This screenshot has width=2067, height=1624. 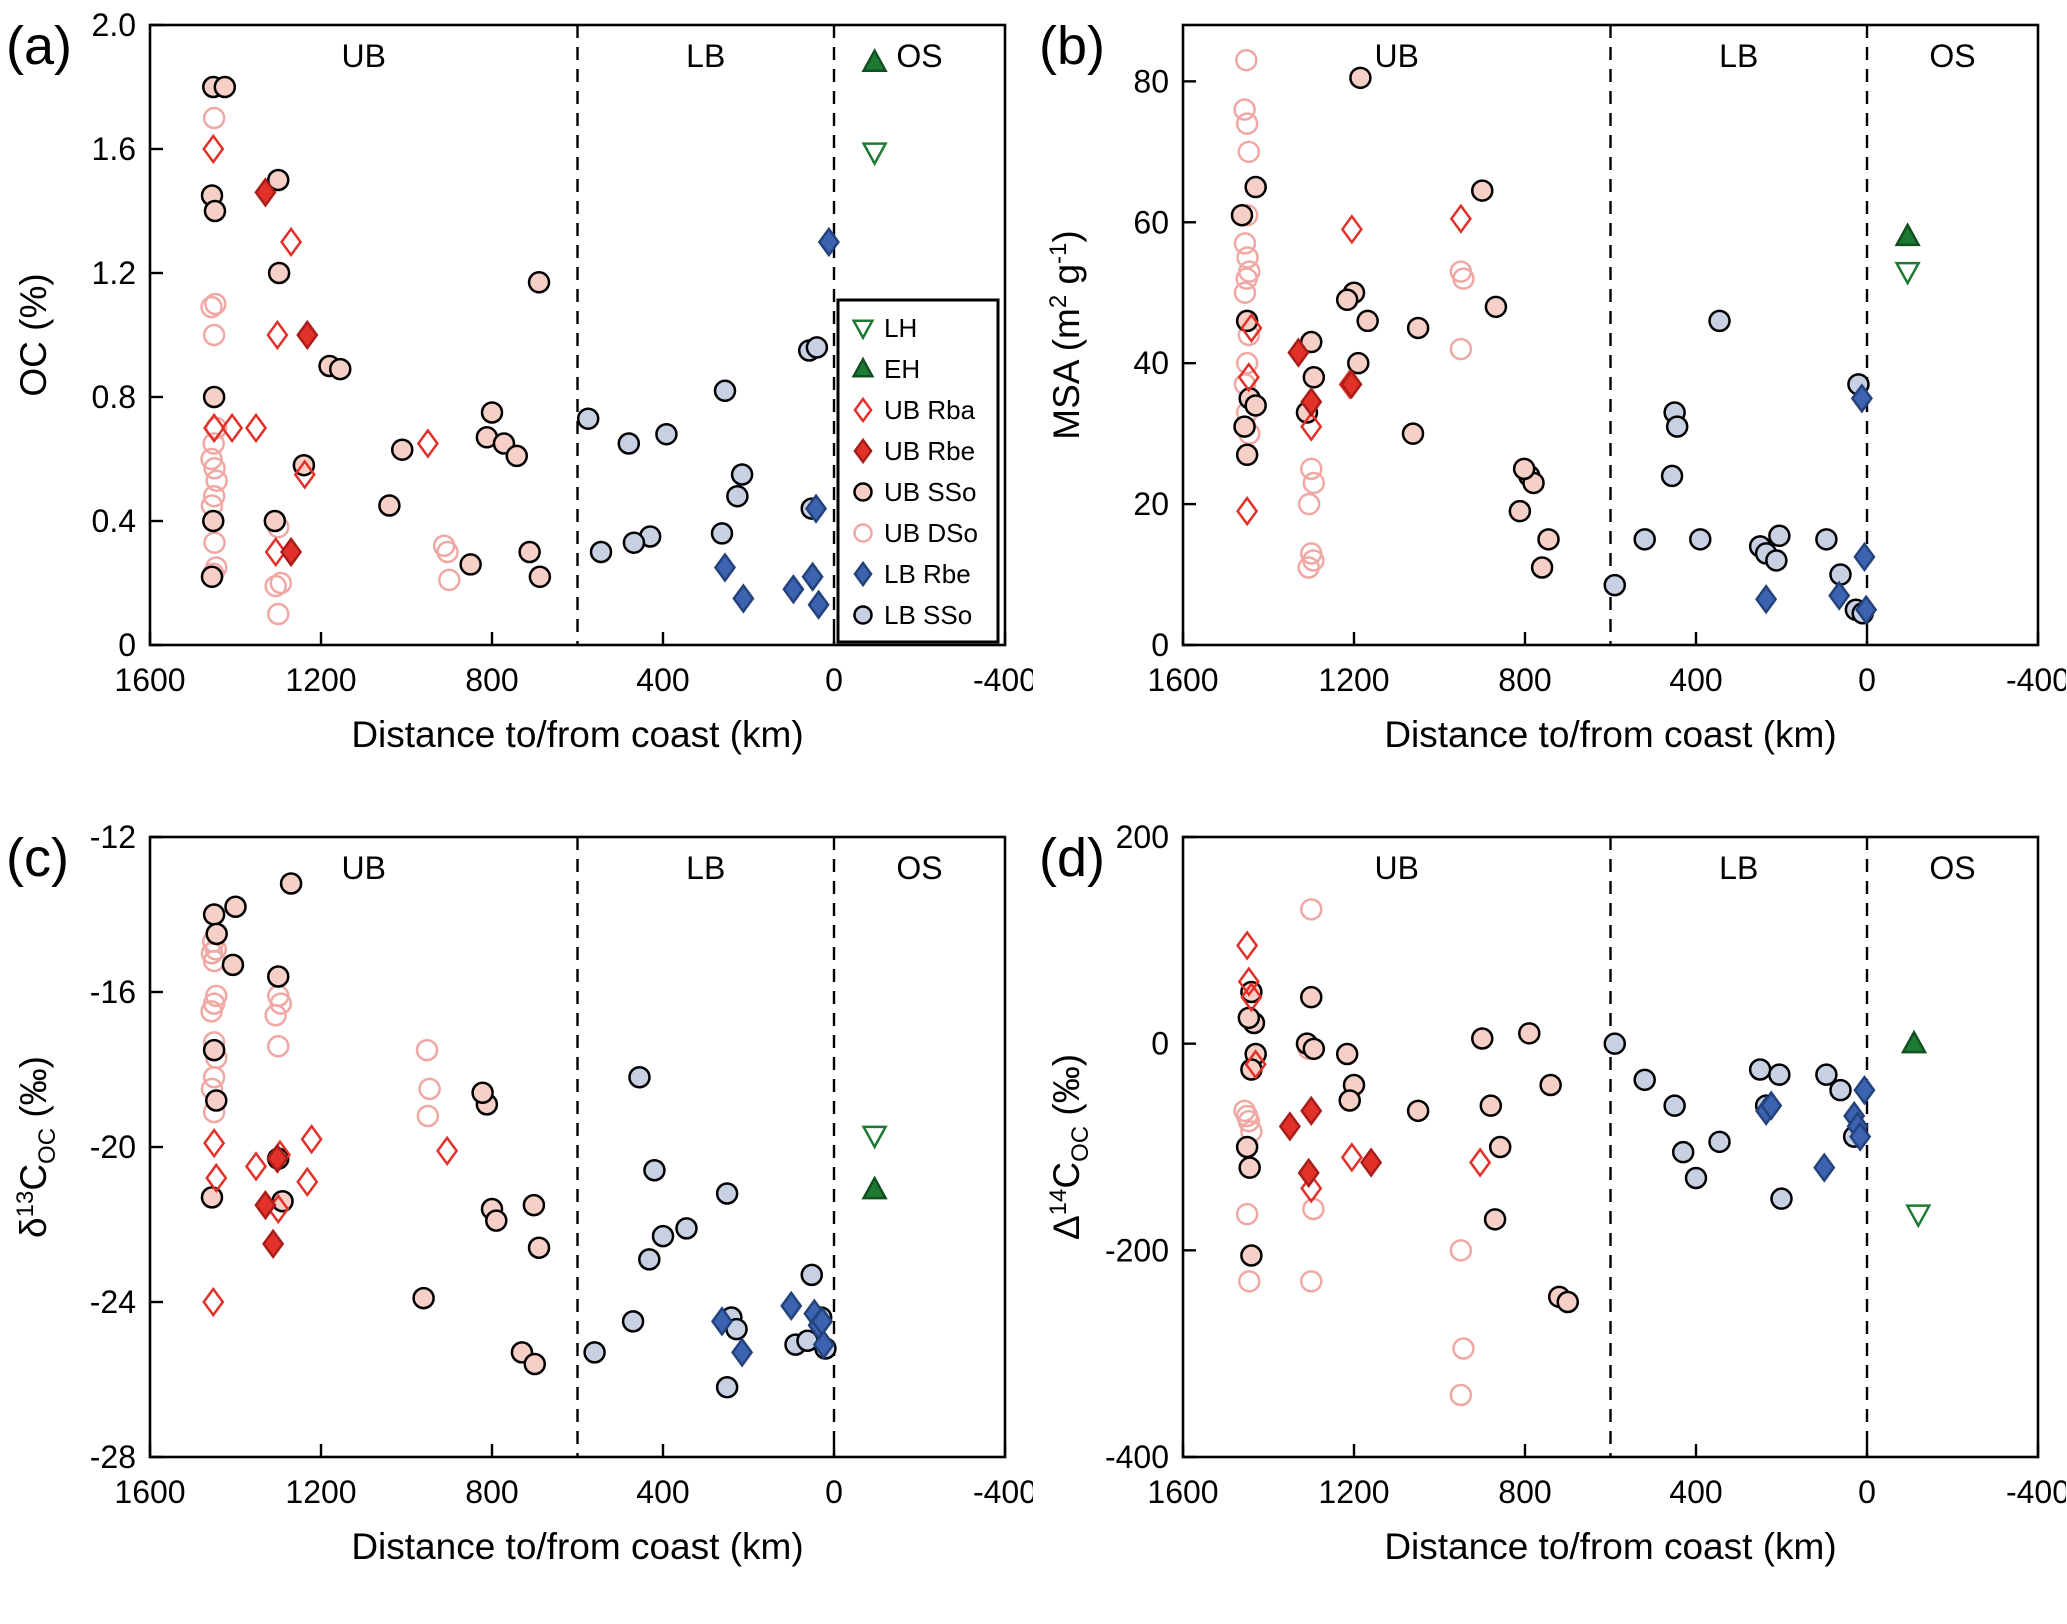 What do you see at coordinates (114, 397) in the screenshot?
I see `y-tick-label: 0.8` at bounding box center [114, 397].